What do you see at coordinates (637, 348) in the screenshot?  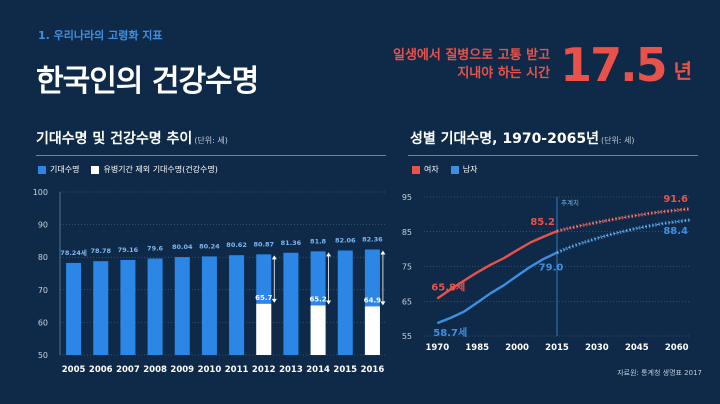 I see `x-tick-label: 2045` at bounding box center [637, 348].